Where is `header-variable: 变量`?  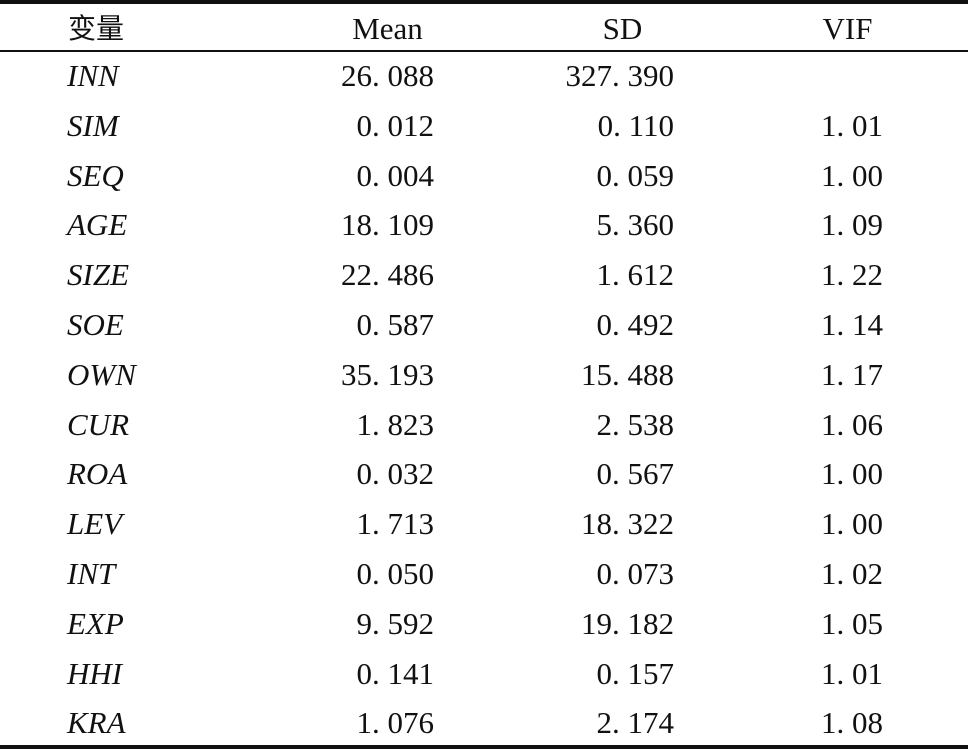 header-variable: 变量 is located at coordinates (96, 28).